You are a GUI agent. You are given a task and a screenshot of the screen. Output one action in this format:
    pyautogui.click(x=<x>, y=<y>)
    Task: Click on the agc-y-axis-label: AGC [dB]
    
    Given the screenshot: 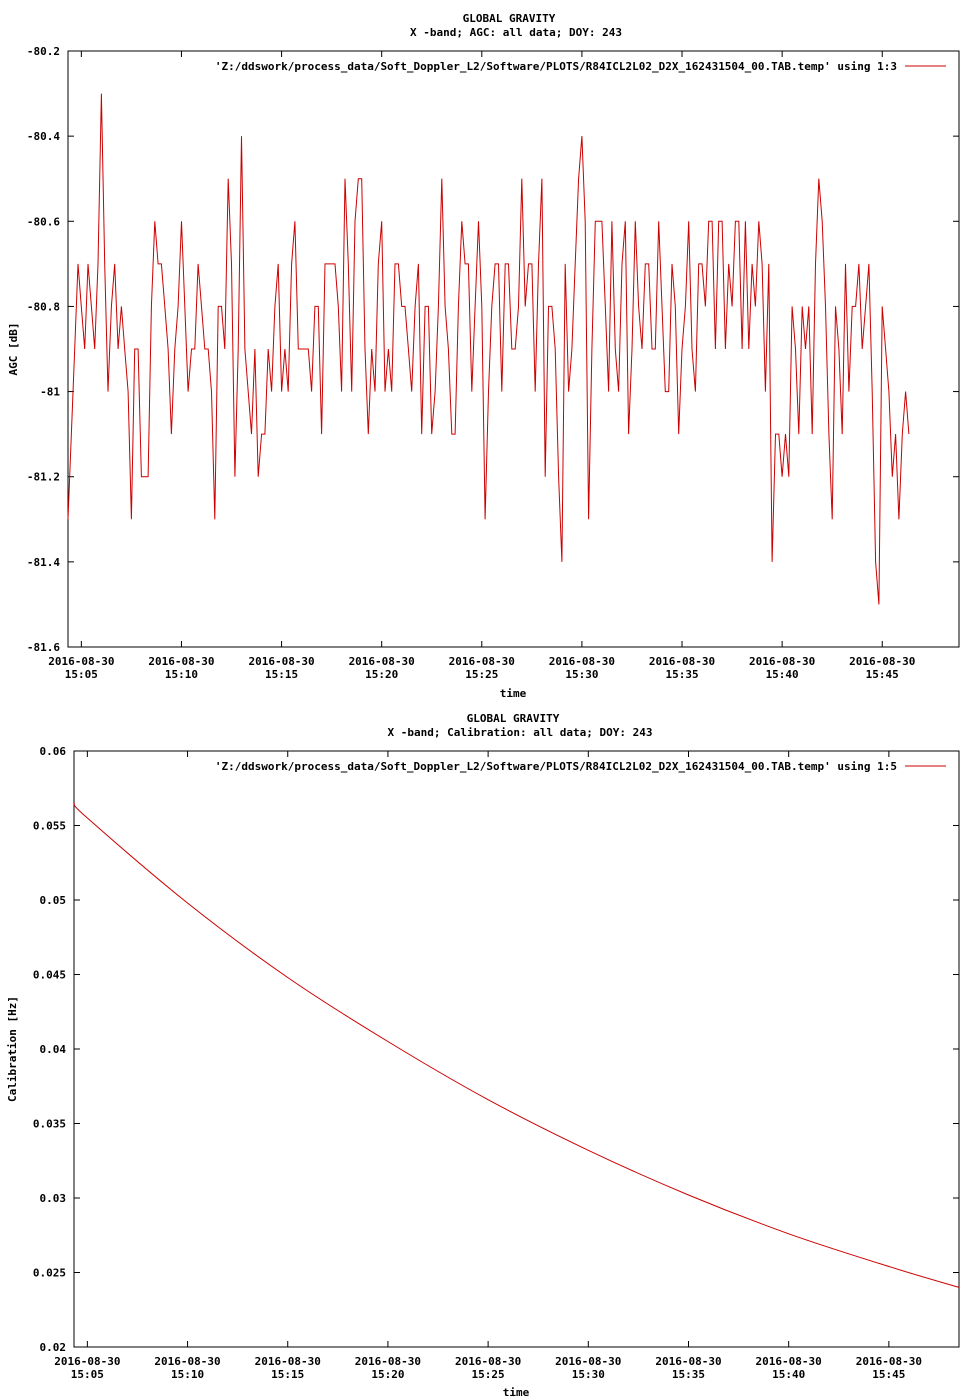 What is the action you would take?
    pyautogui.click(x=13, y=349)
    